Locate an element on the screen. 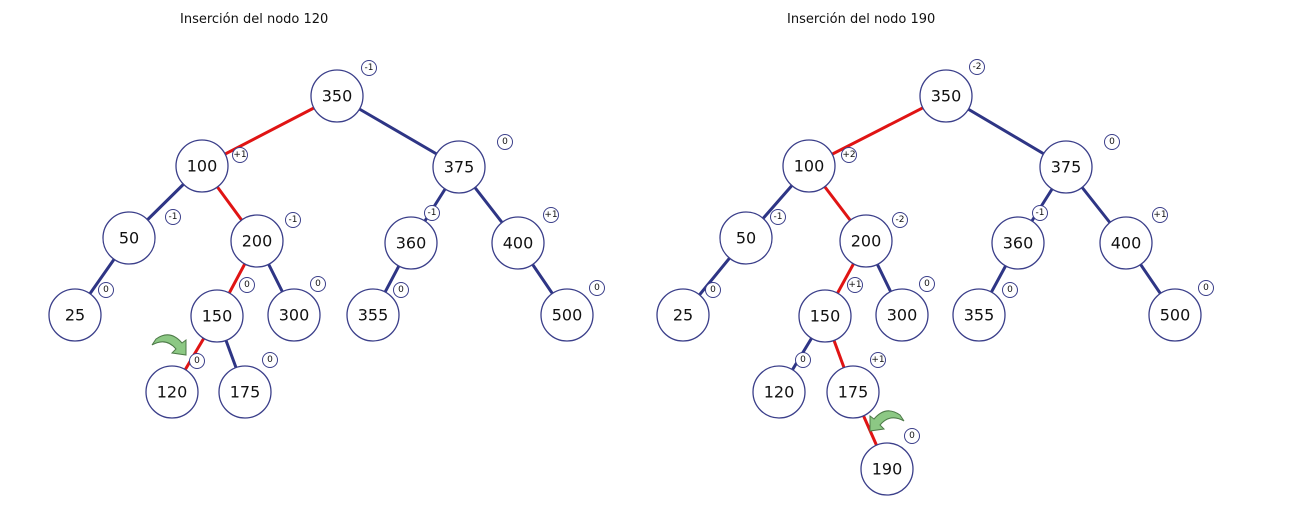 The height and width of the screenshot is (514, 1294). node-value: 360 is located at coordinates (411, 243).